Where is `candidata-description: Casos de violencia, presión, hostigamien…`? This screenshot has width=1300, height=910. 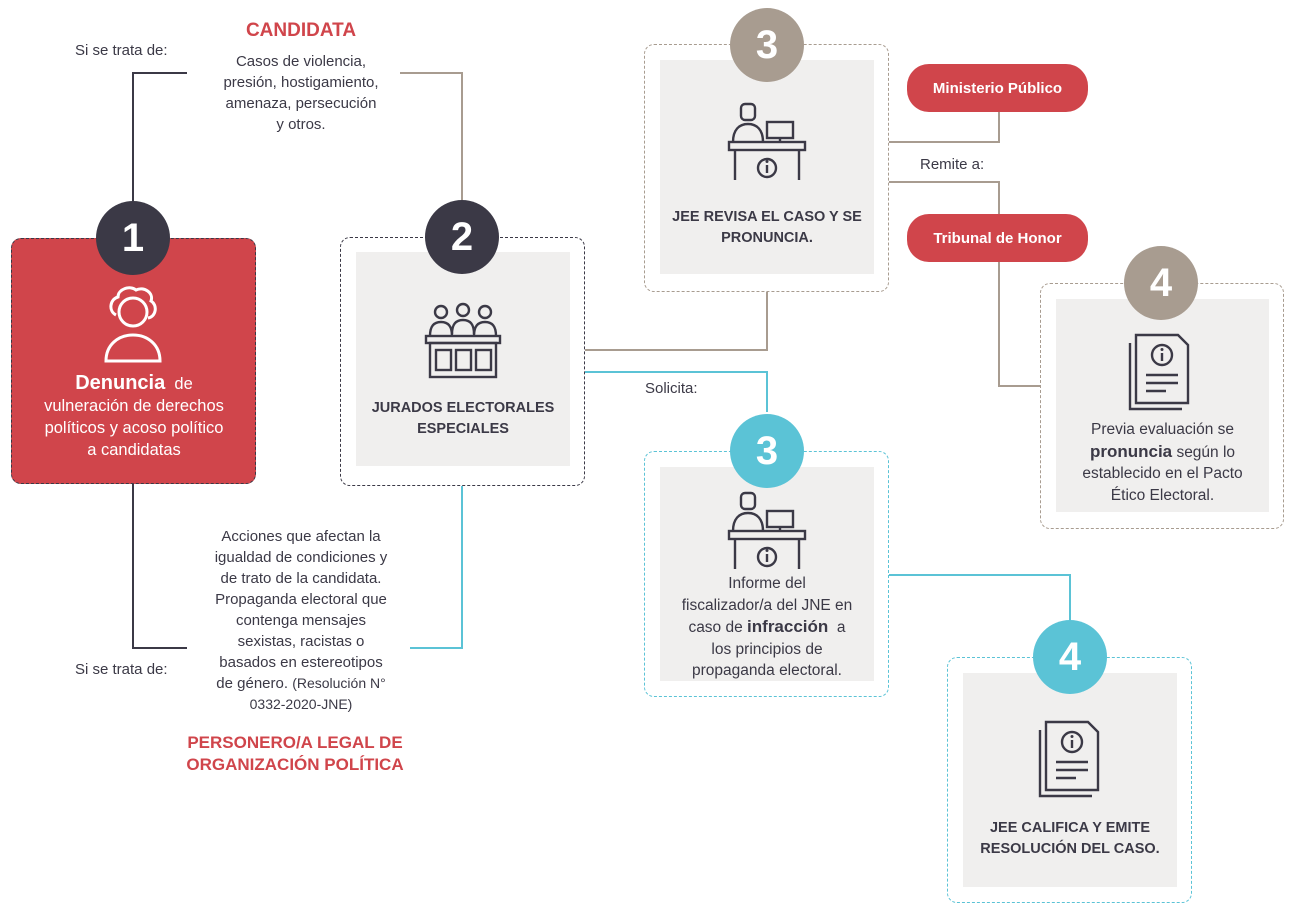
candidata-description: Casos de violencia, presión, hostigamien… is located at coordinates (301, 93).